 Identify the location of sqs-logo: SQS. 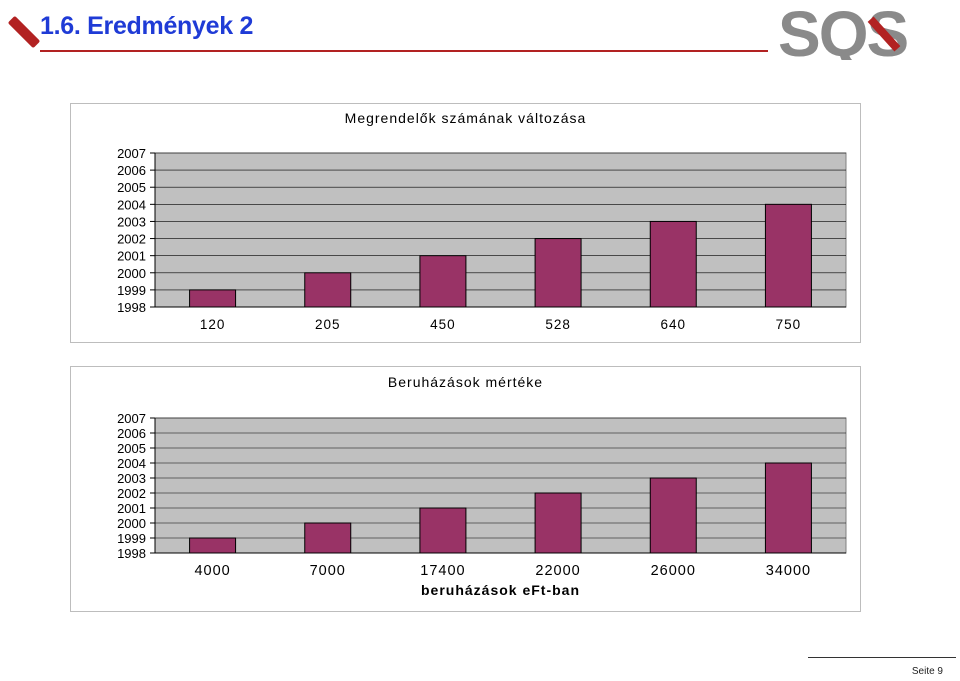
(843, 31).